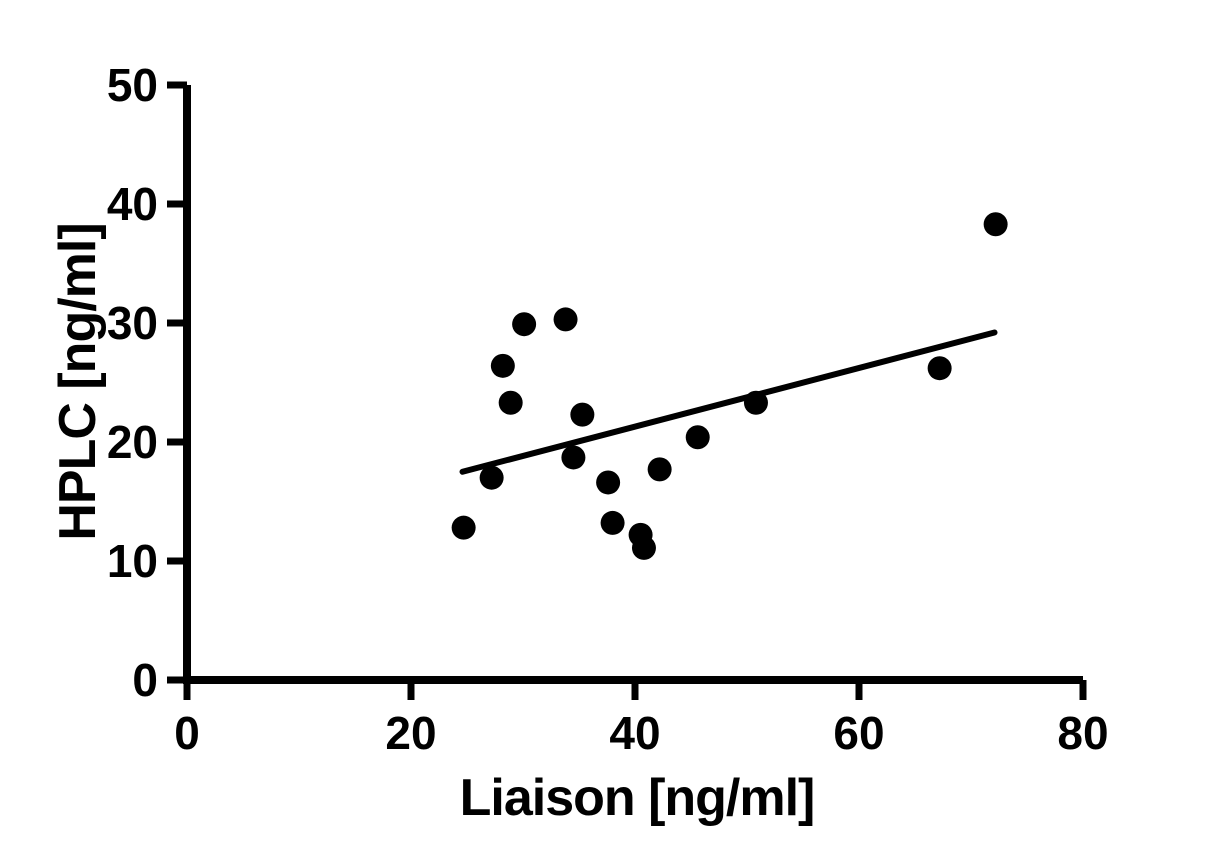 The image size is (1217, 863). Describe the element at coordinates (132, 204) in the screenshot. I see `y-tick-label: 40` at that location.